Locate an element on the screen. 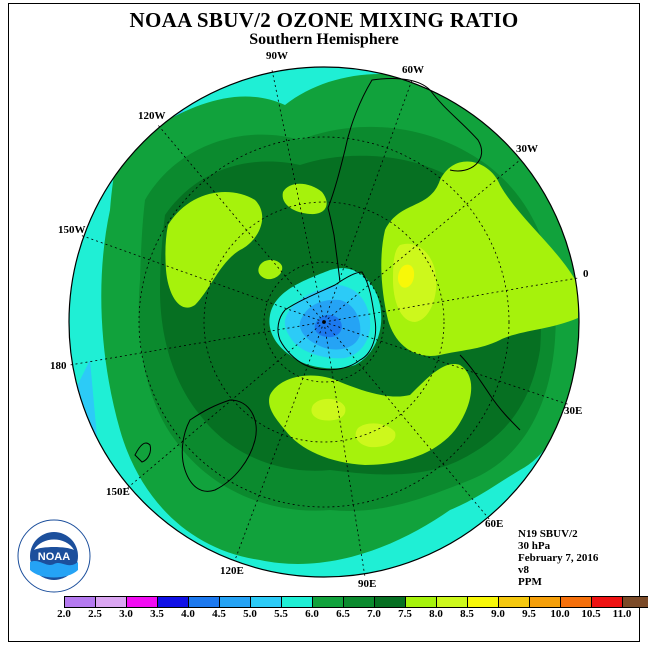 This screenshot has width=648, height=648. colorbar-tick-label: 8.0 is located at coordinates (436, 614).